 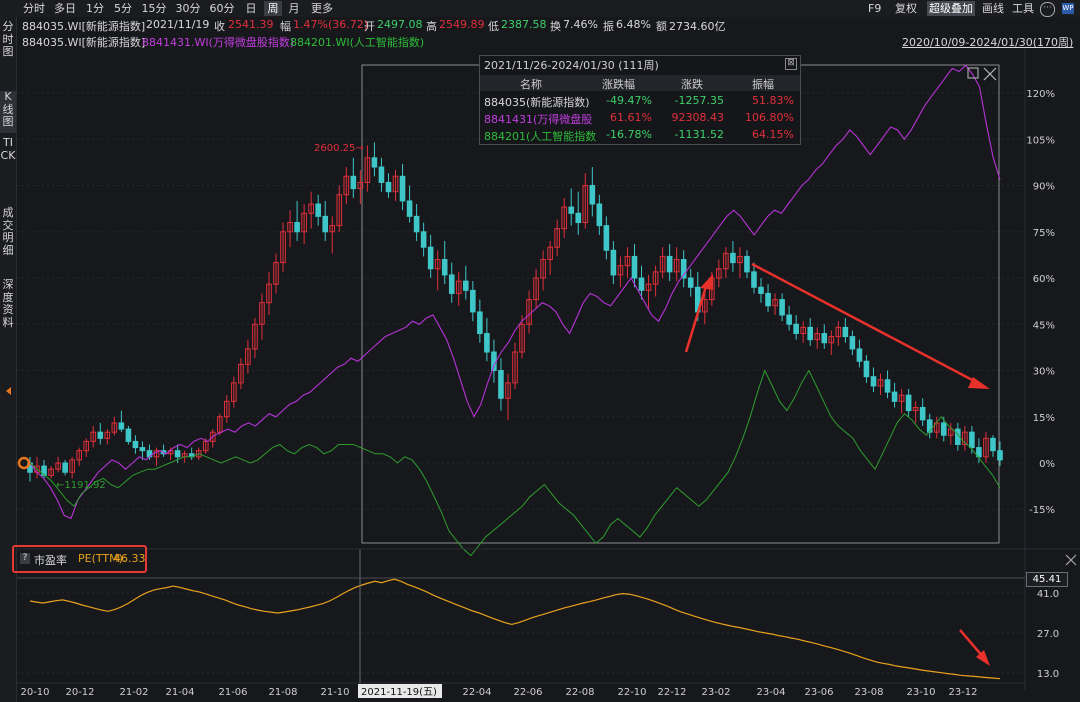 What do you see at coordinates (696, 317) in the screenshot?
I see `up-arrow-annotation` at bounding box center [696, 317].